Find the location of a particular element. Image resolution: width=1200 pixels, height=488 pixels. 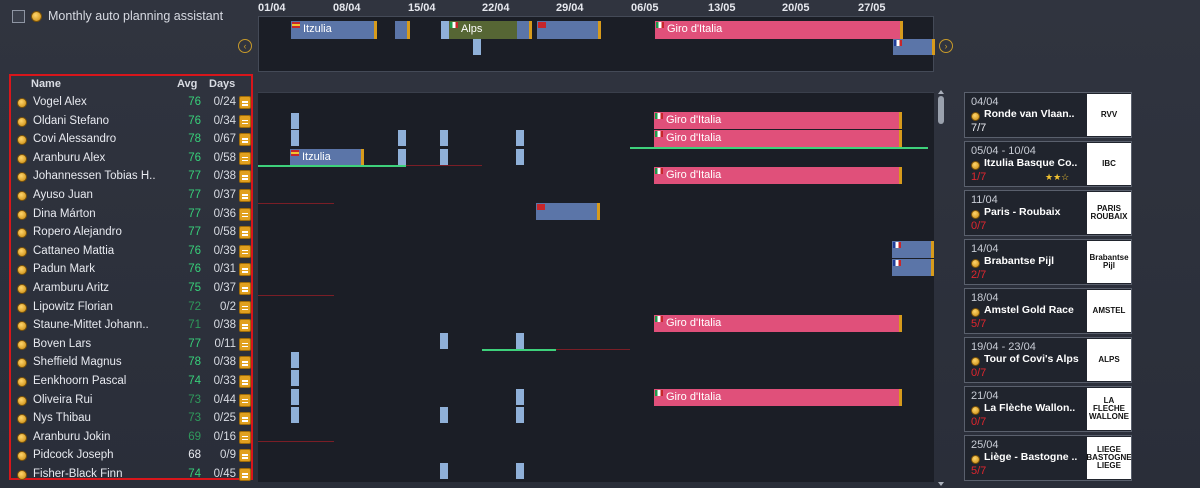

column-days: Days is located at coordinates (222, 84).